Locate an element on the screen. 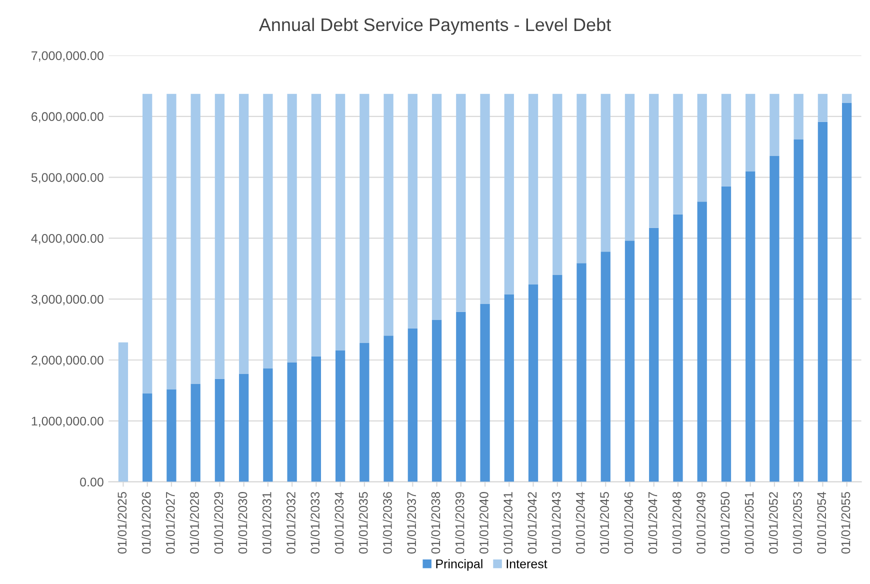 Image resolution: width=870 pixels, height=584 pixels. x-tick-label: 01/01/2038 is located at coordinates (435, 523).